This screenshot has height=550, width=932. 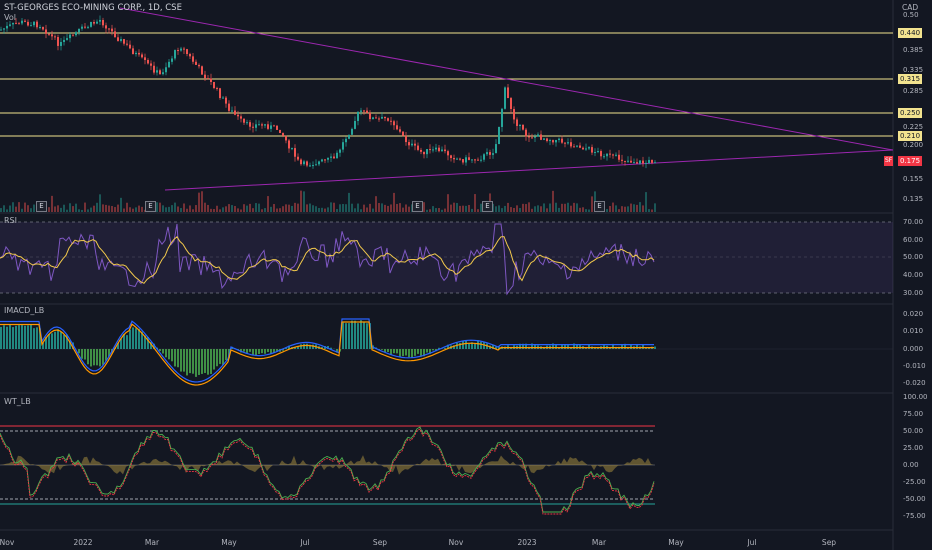 What do you see at coordinates (24, 310) in the screenshot?
I see `macd-title: IMACD_LB` at bounding box center [24, 310].